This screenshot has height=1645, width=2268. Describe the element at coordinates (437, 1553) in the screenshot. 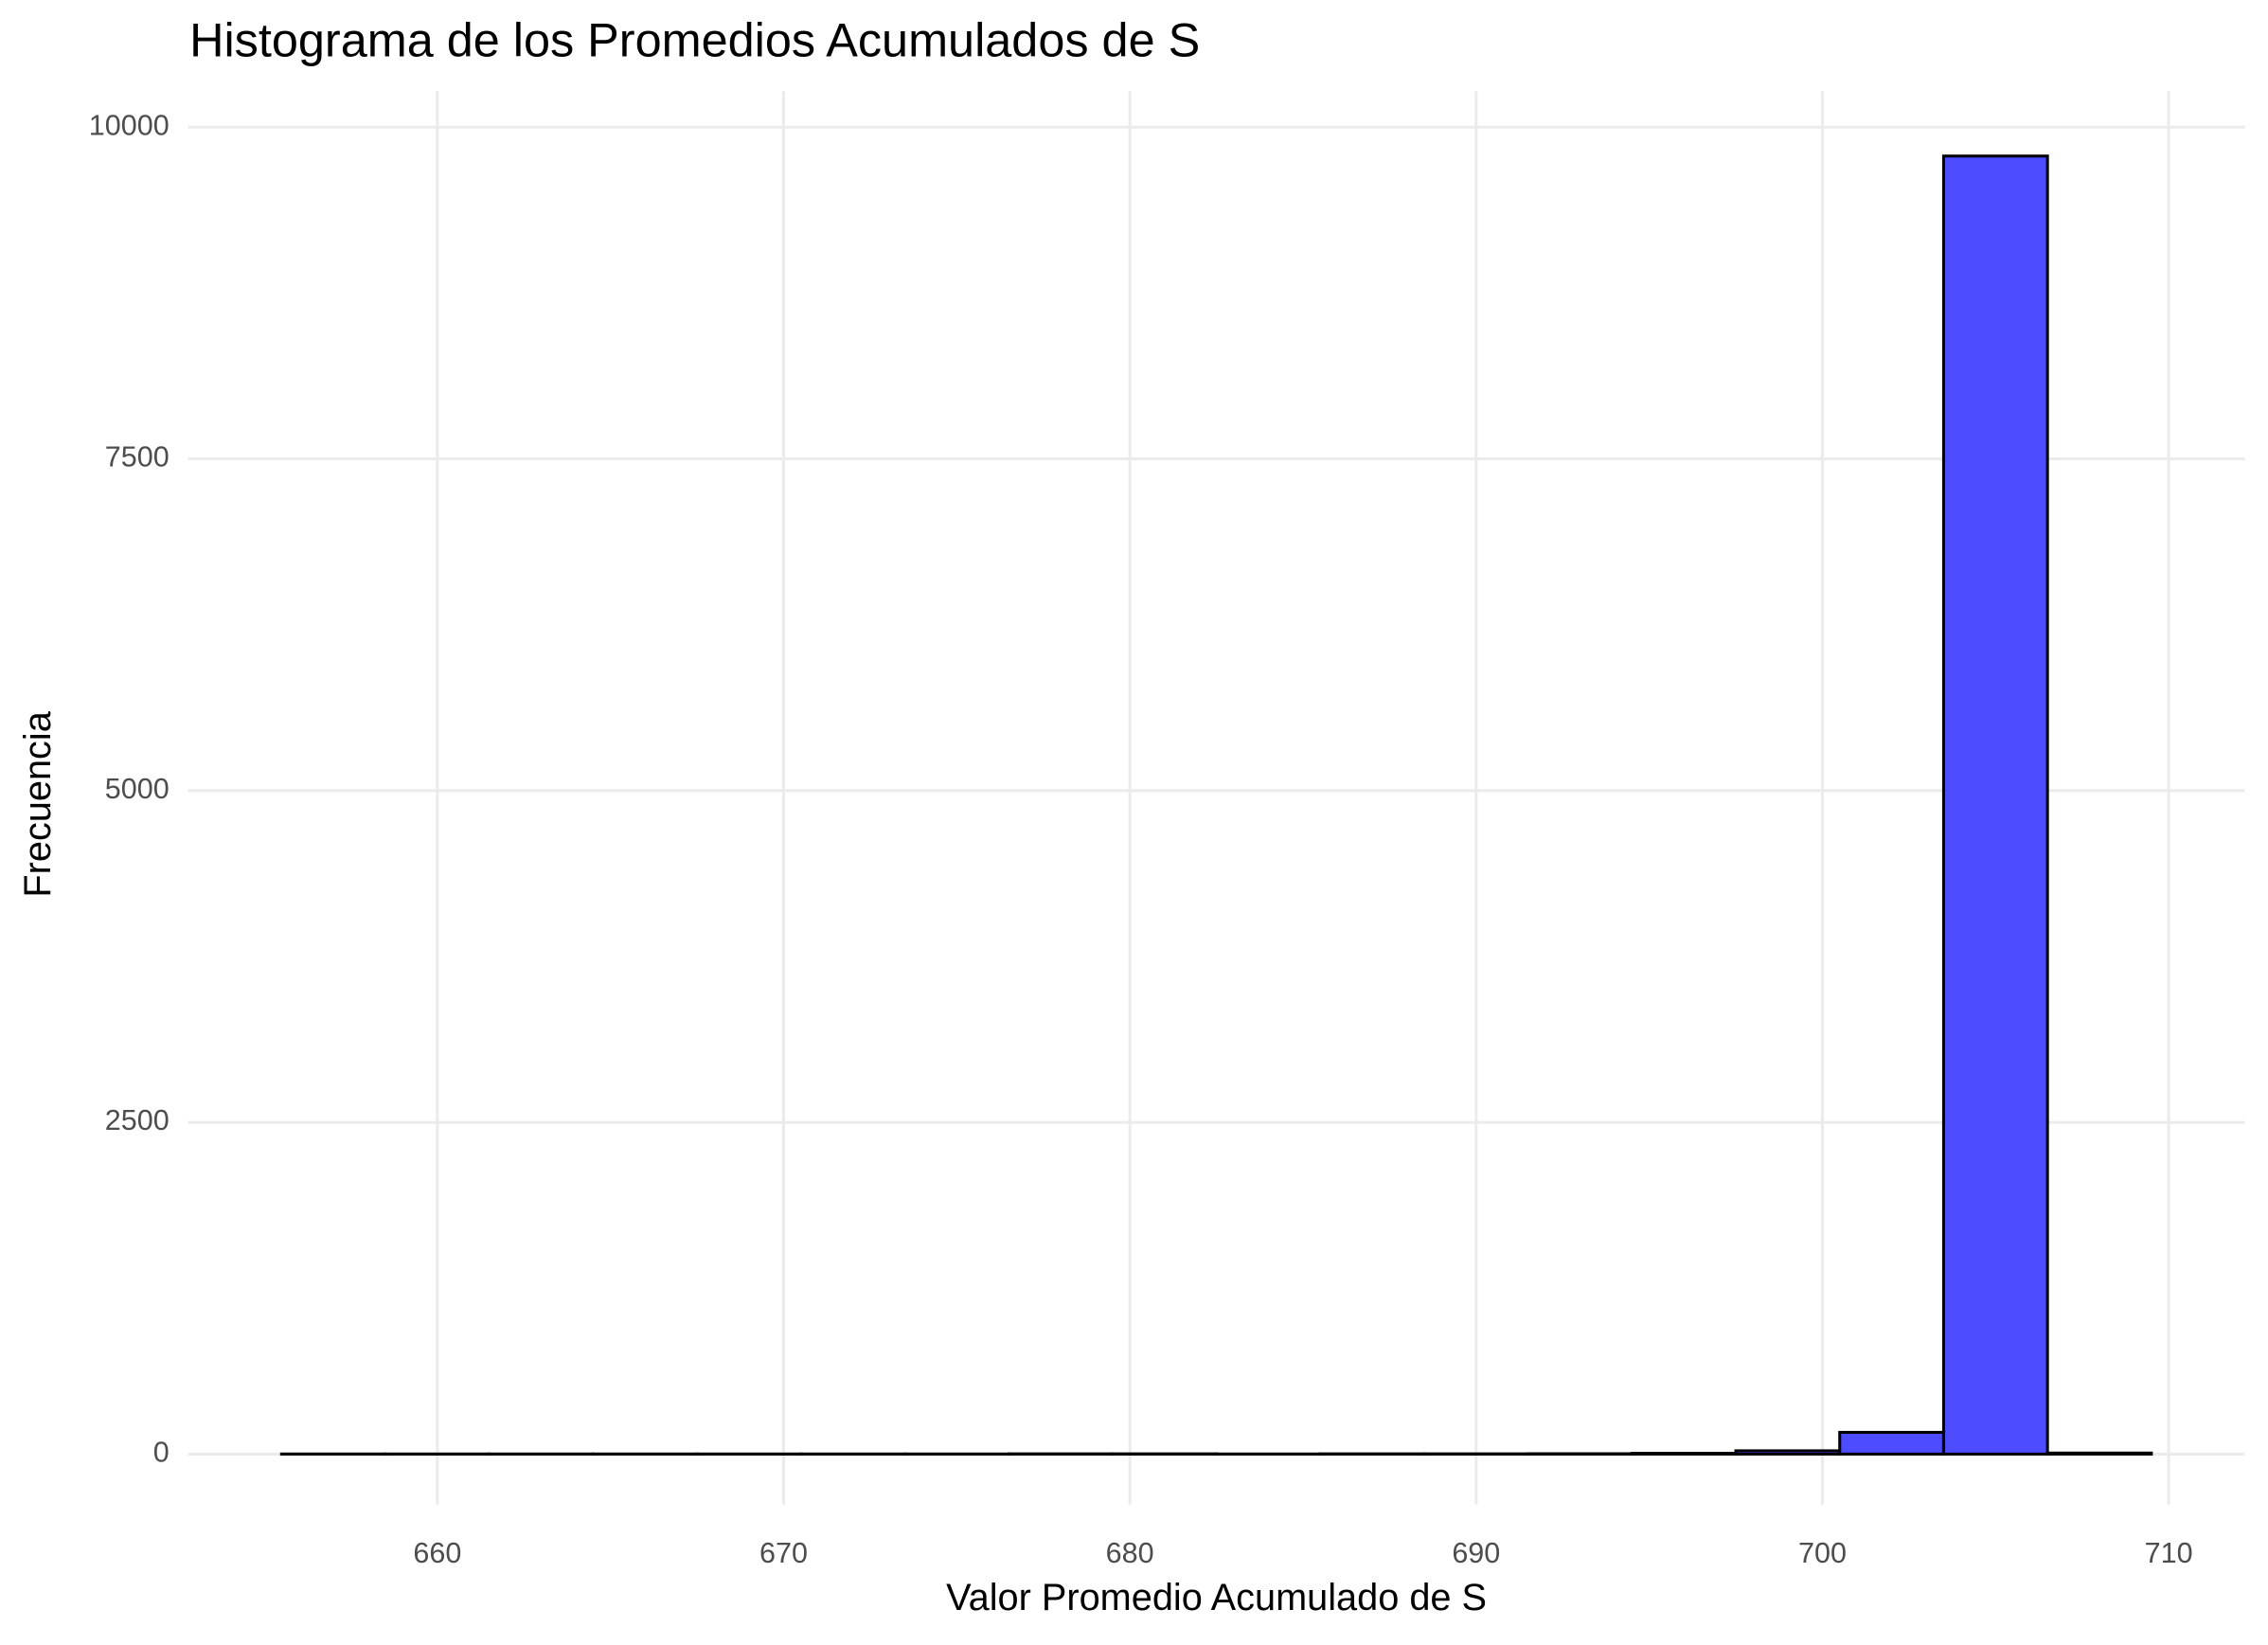

I see `x-tick-label: 660` at that location.